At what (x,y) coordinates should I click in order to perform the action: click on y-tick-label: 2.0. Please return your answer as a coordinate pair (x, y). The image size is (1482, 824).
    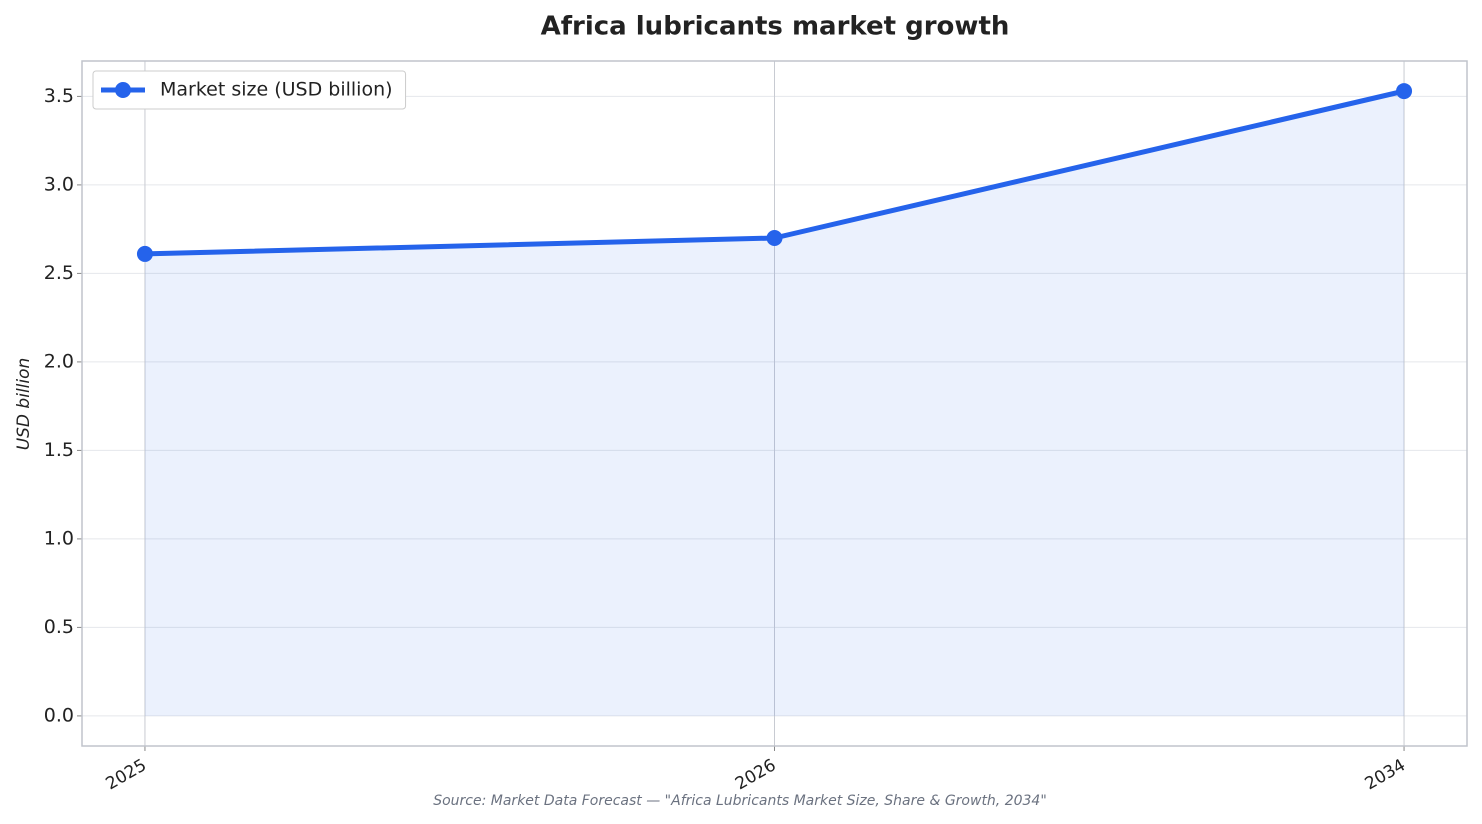
    Looking at the image, I should click on (59, 361).